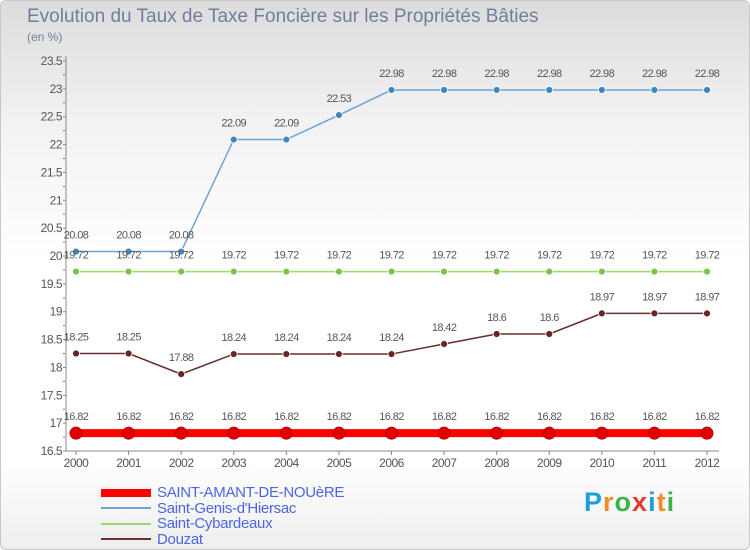 This screenshot has height=550, width=750. Describe the element at coordinates (215, 523) in the screenshot. I see `legend-label: Saint-Cybardeaux` at that location.